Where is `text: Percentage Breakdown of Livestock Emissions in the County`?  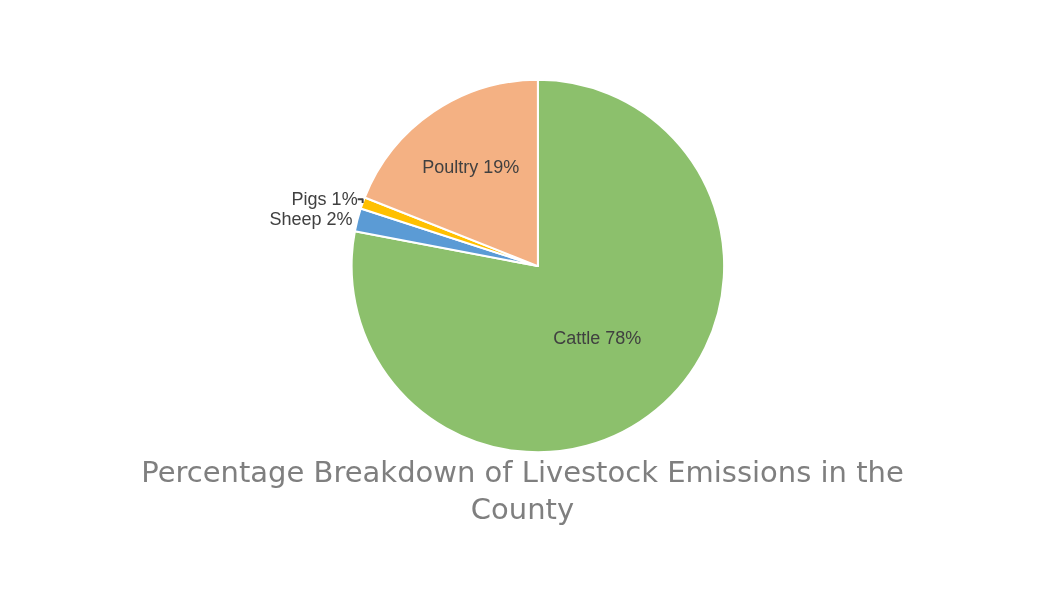 text: Percentage Breakdown of Livestock Emissions in the County is located at coordinates (522, 490).